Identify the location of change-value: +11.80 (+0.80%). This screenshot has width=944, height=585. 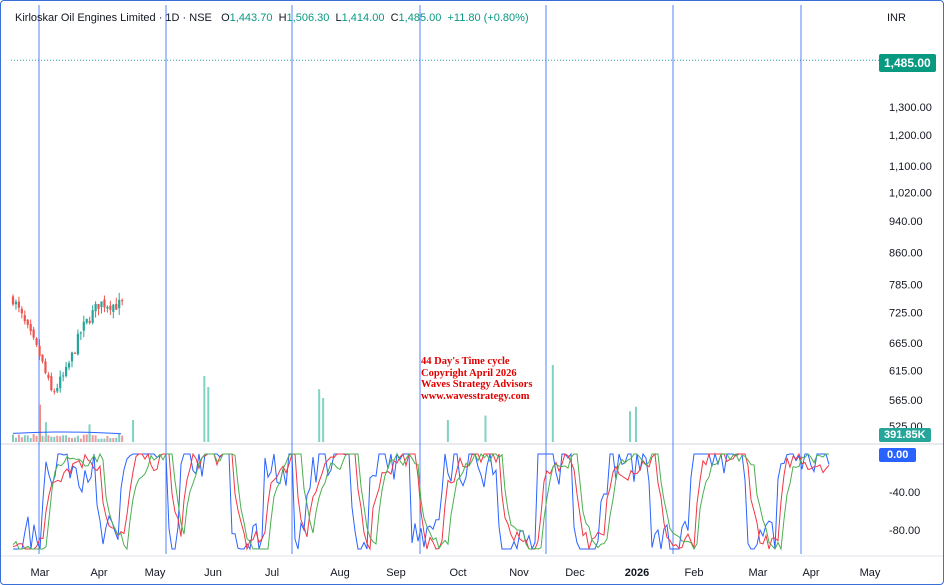
(488, 18).